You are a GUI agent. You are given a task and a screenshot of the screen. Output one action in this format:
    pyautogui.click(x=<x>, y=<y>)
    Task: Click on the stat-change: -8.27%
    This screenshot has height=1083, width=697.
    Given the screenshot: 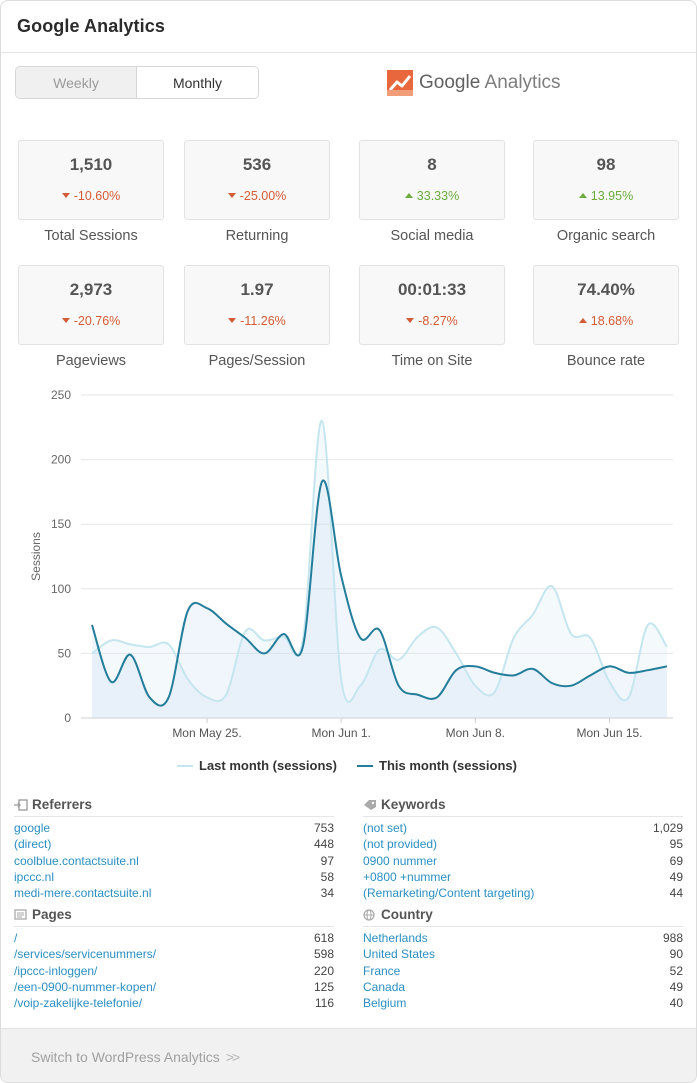 What is the action you would take?
    pyautogui.click(x=432, y=322)
    